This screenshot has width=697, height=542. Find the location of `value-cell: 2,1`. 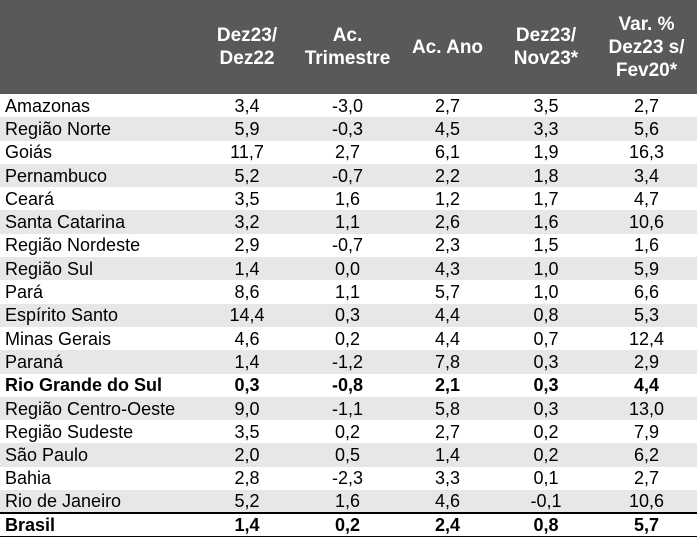

value-cell: 2,1 is located at coordinates (447, 385).